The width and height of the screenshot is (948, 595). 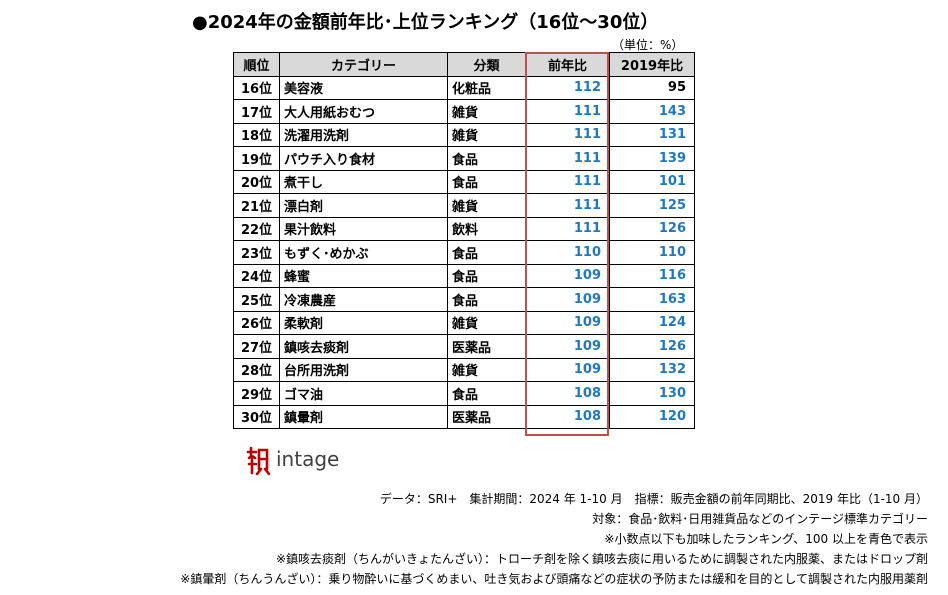 I want to click on intage-logo-mark-icon, so click(x=258, y=461).